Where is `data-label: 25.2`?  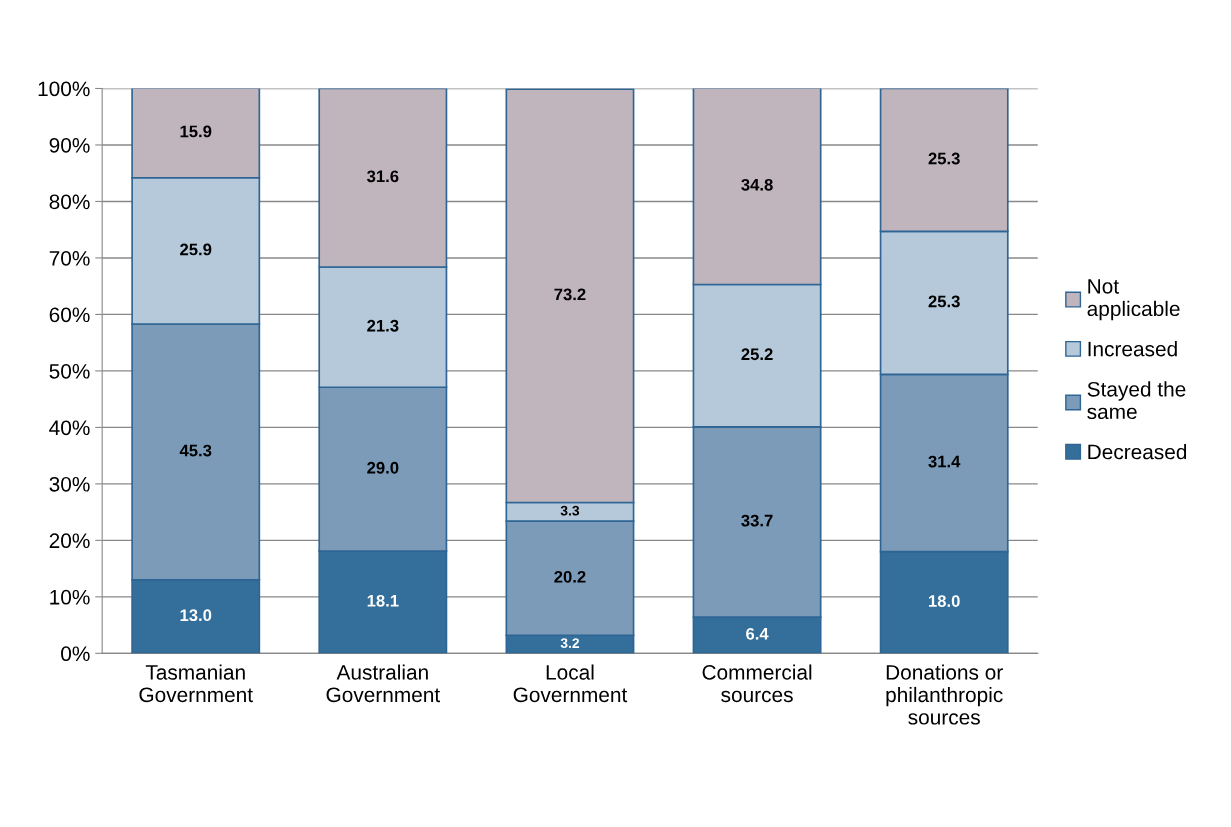 data-label: 25.2 is located at coordinates (757, 354).